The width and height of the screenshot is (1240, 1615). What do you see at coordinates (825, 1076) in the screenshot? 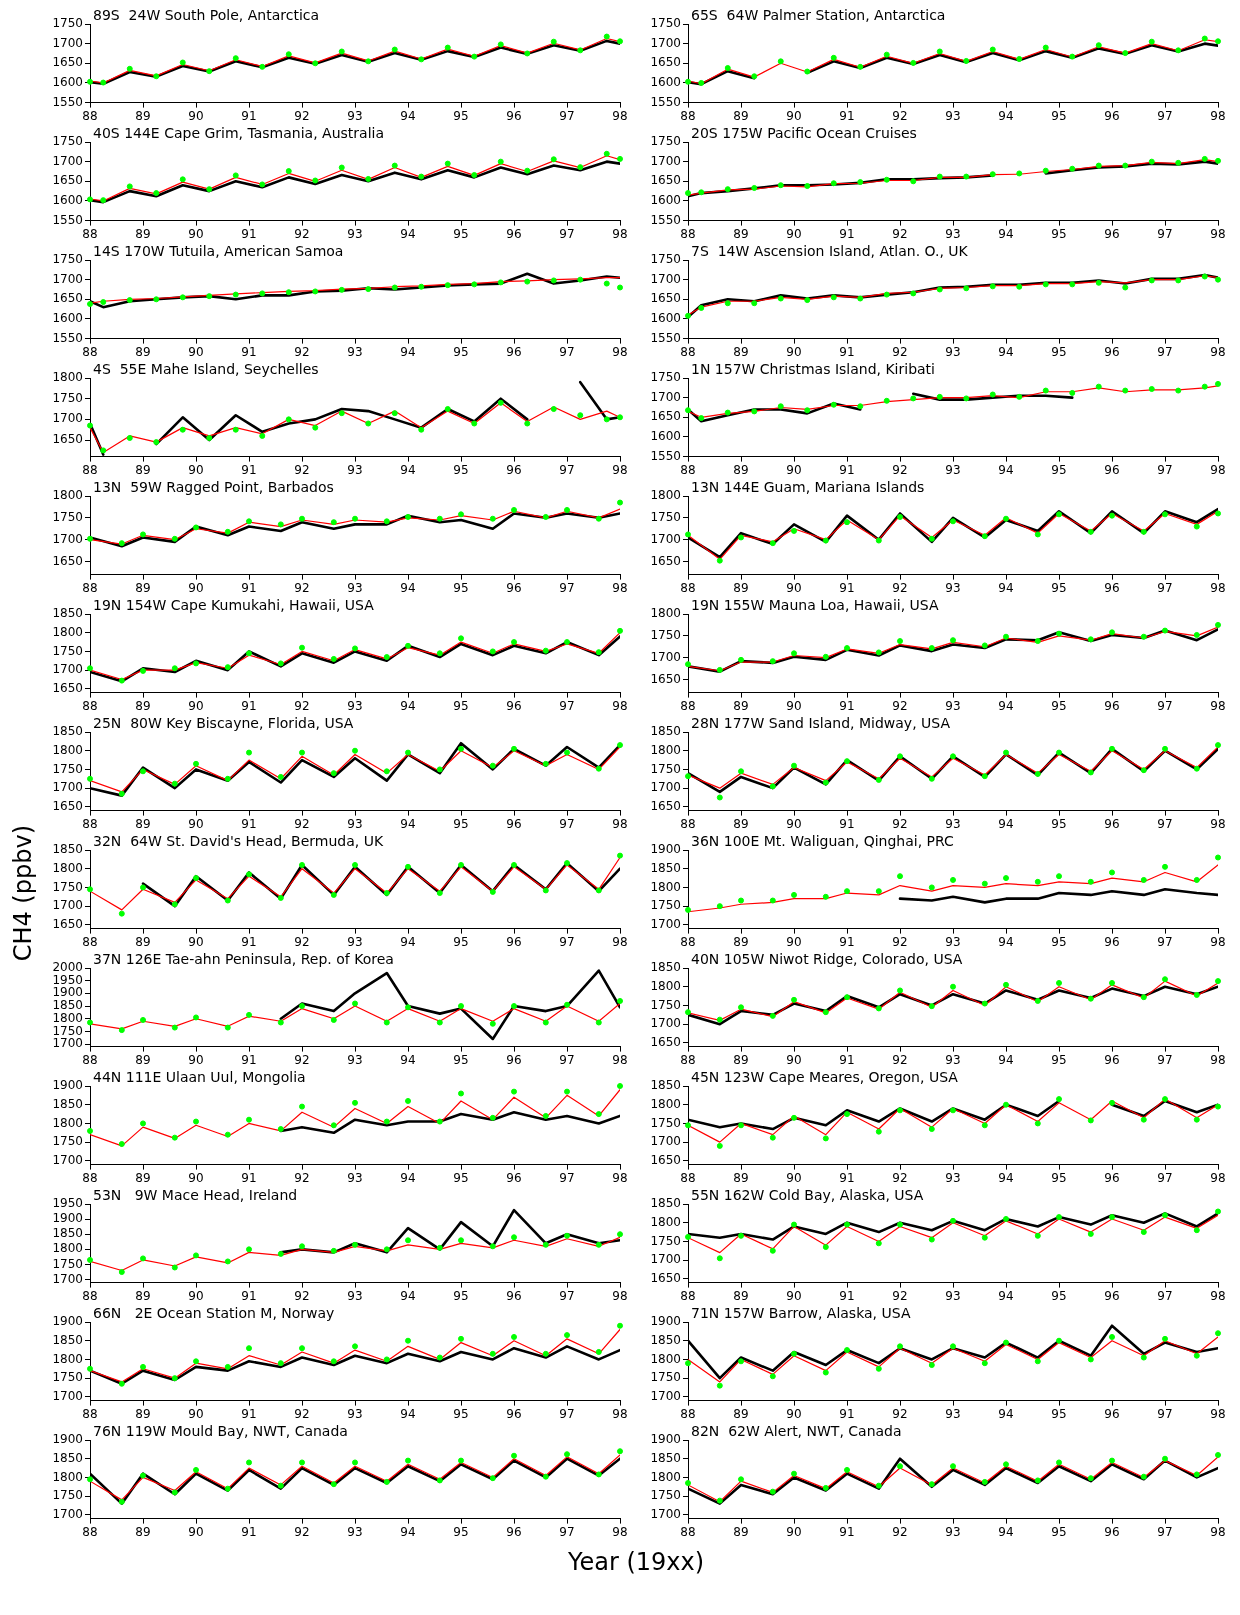
I see `chart-title: 45N 123W Cape Meares, Oregon, USA` at bounding box center [825, 1076].